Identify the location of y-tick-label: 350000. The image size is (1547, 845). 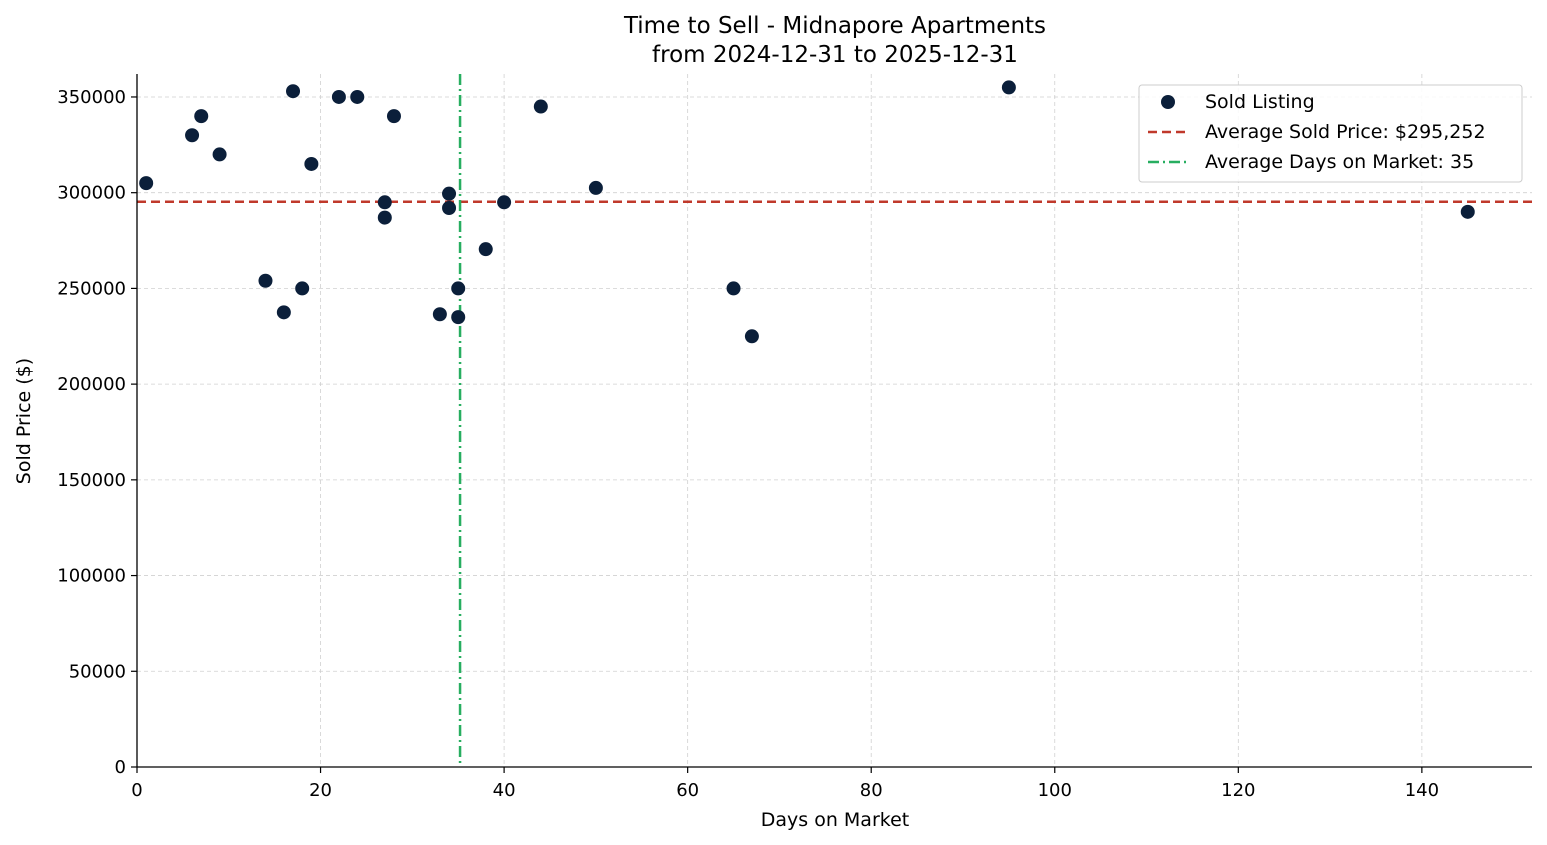
(91, 97).